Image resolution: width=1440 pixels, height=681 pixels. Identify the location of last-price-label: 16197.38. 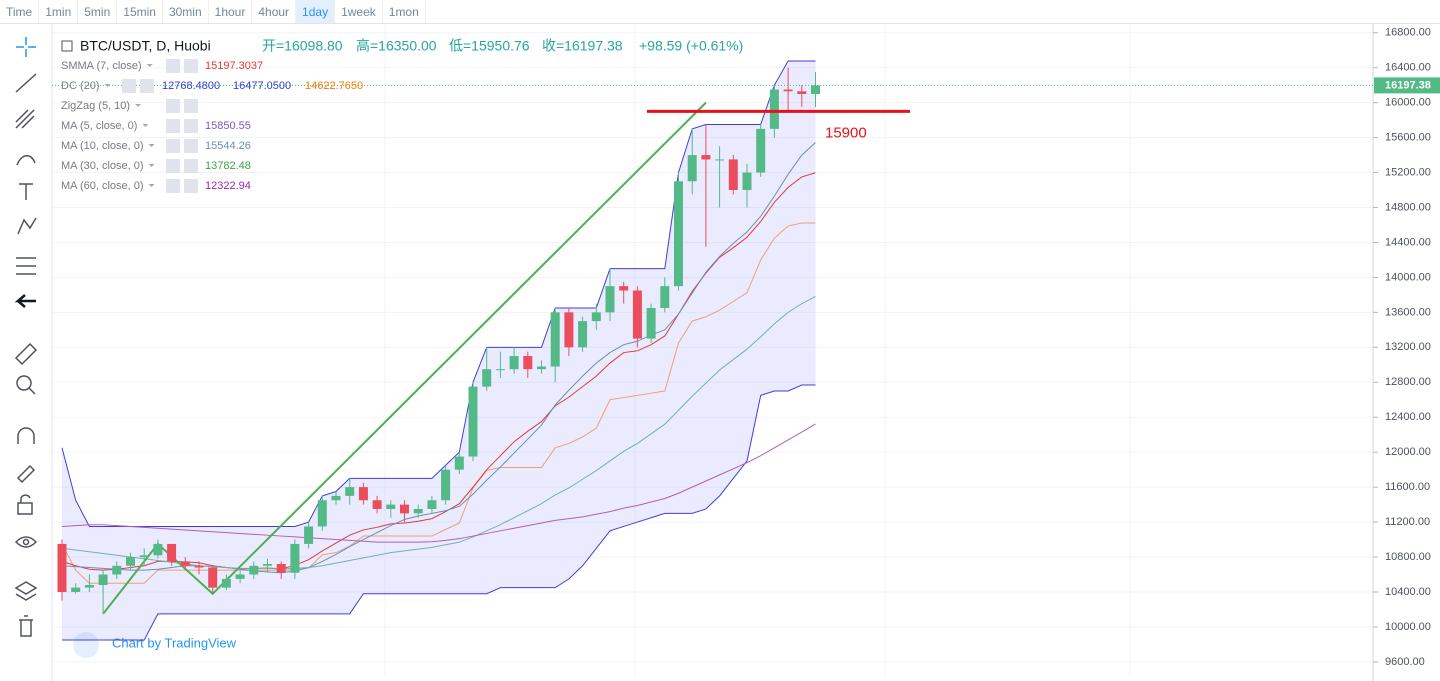
(1408, 85).